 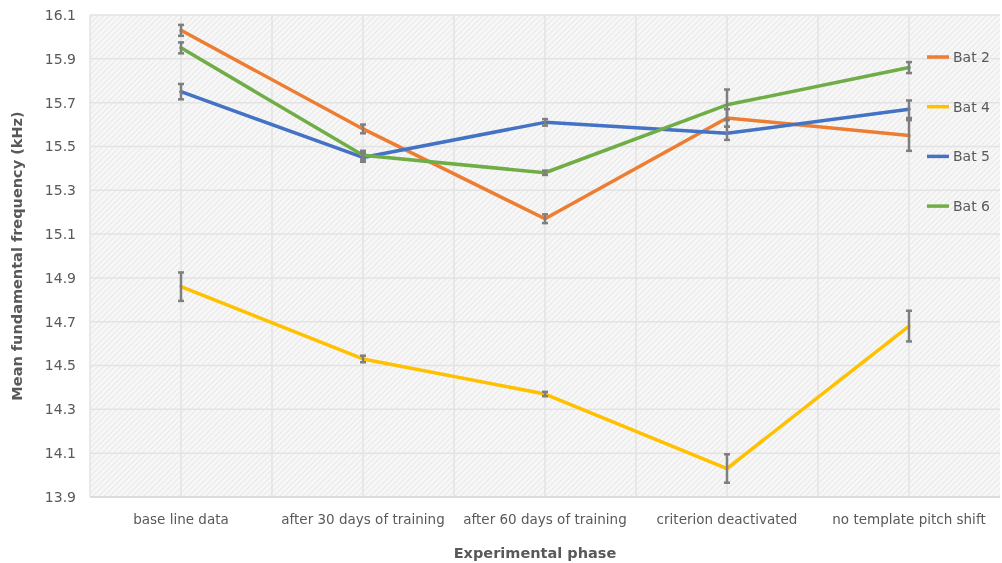 I want to click on y-tick-label: 15.7, so click(x=60, y=102).